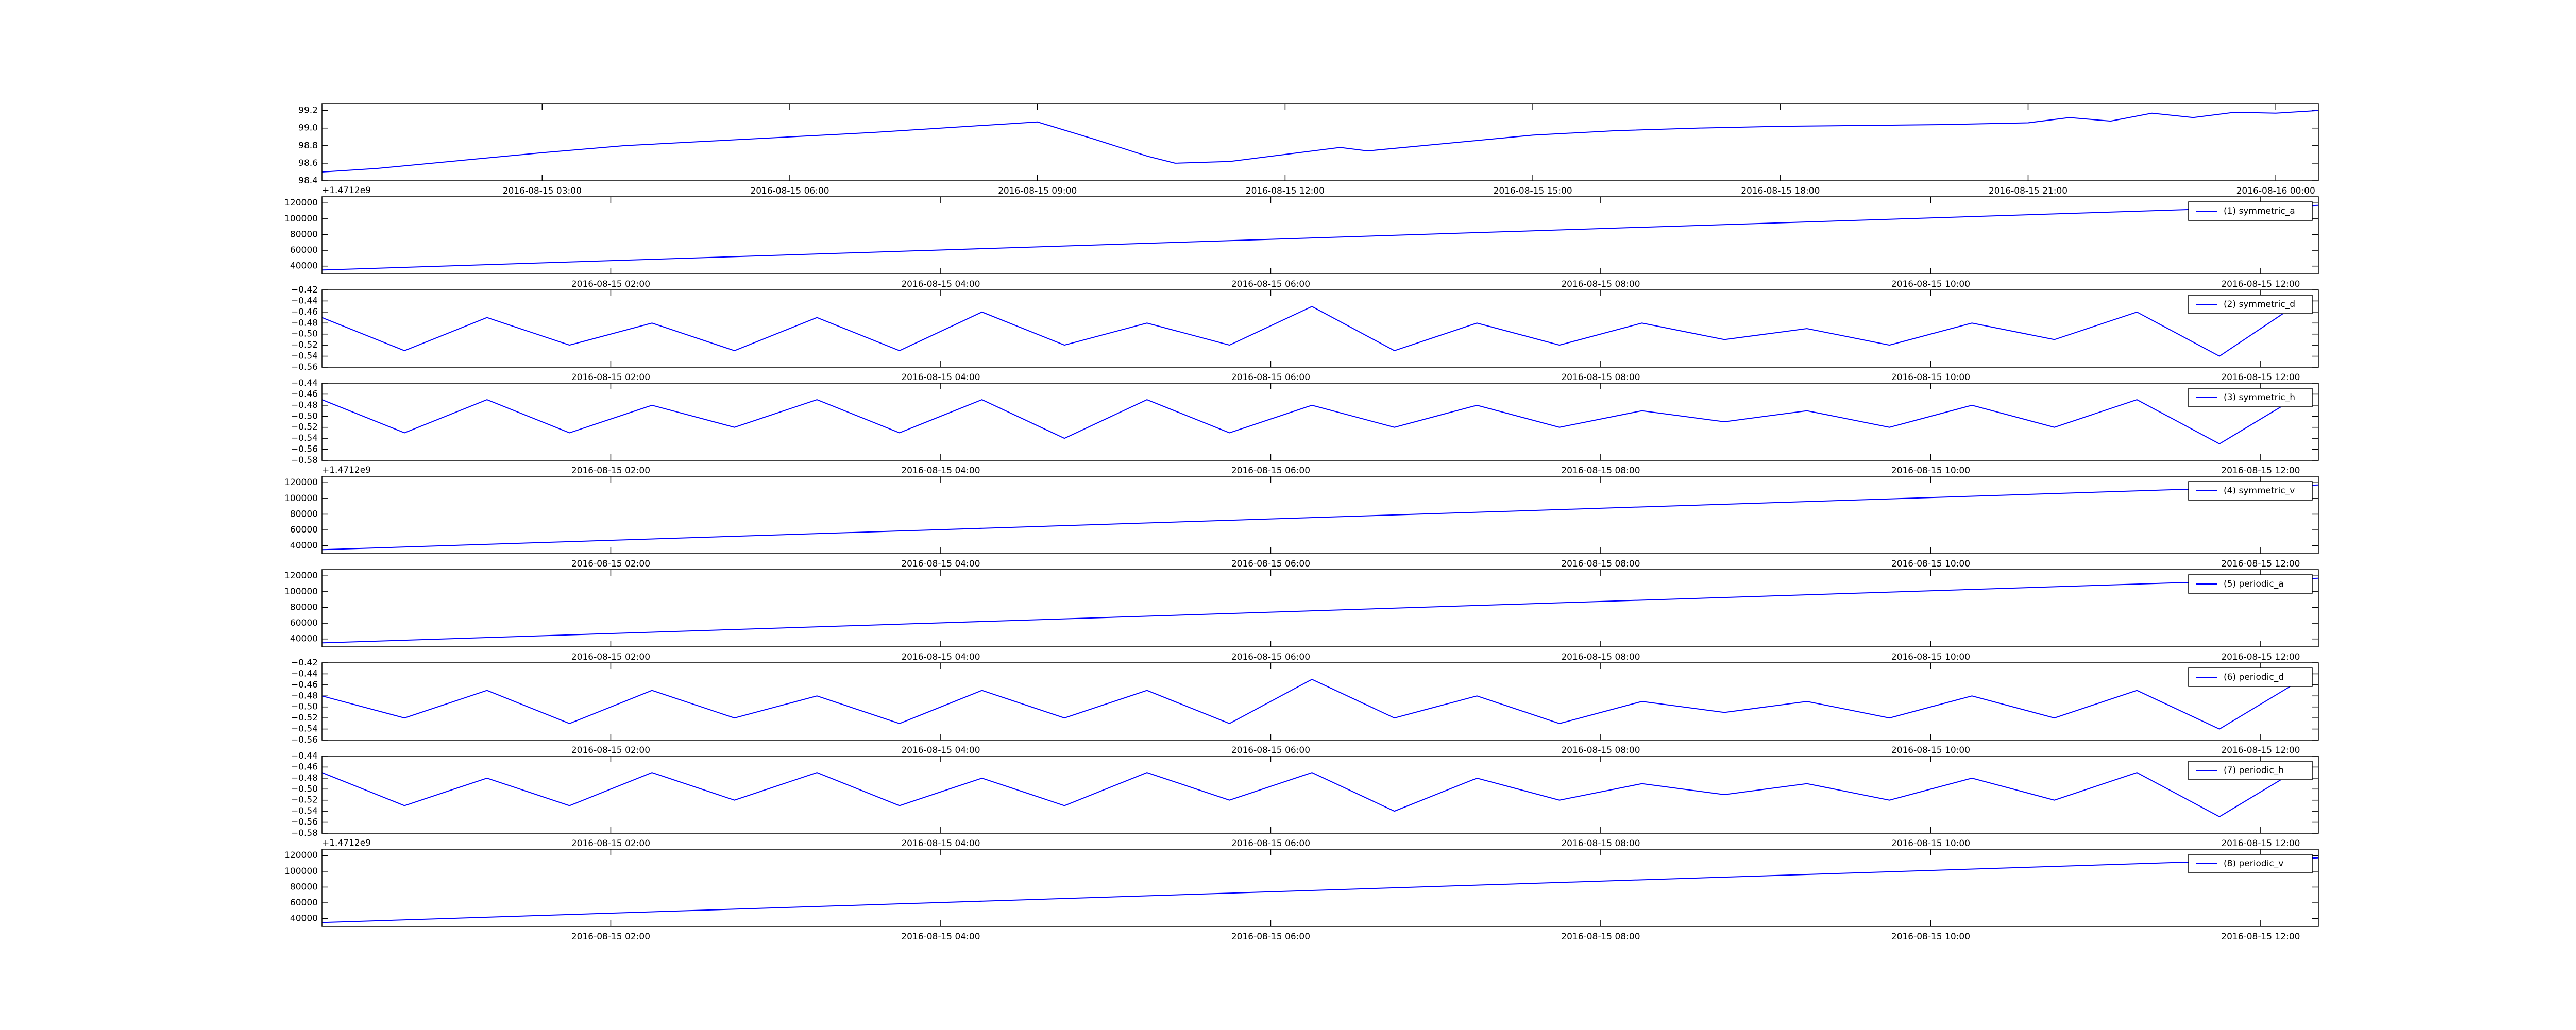 Image resolution: width=2576 pixels, height=1030 pixels. What do you see at coordinates (2275, 191) in the screenshot?
I see `x-tick-label: 2016-08-16 00:00` at bounding box center [2275, 191].